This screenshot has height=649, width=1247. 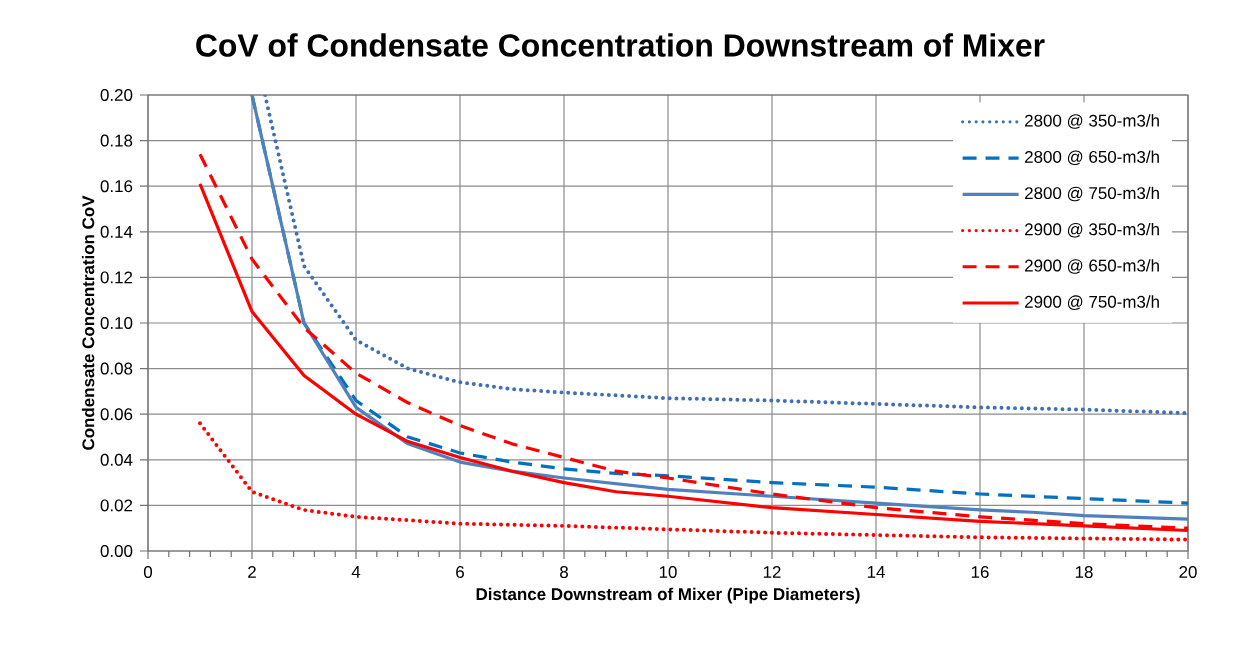 What do you see at coordinates (116, 368) in the screenshot?
I see `y-tick-label: 0.08` at bounding box center [116, 368].